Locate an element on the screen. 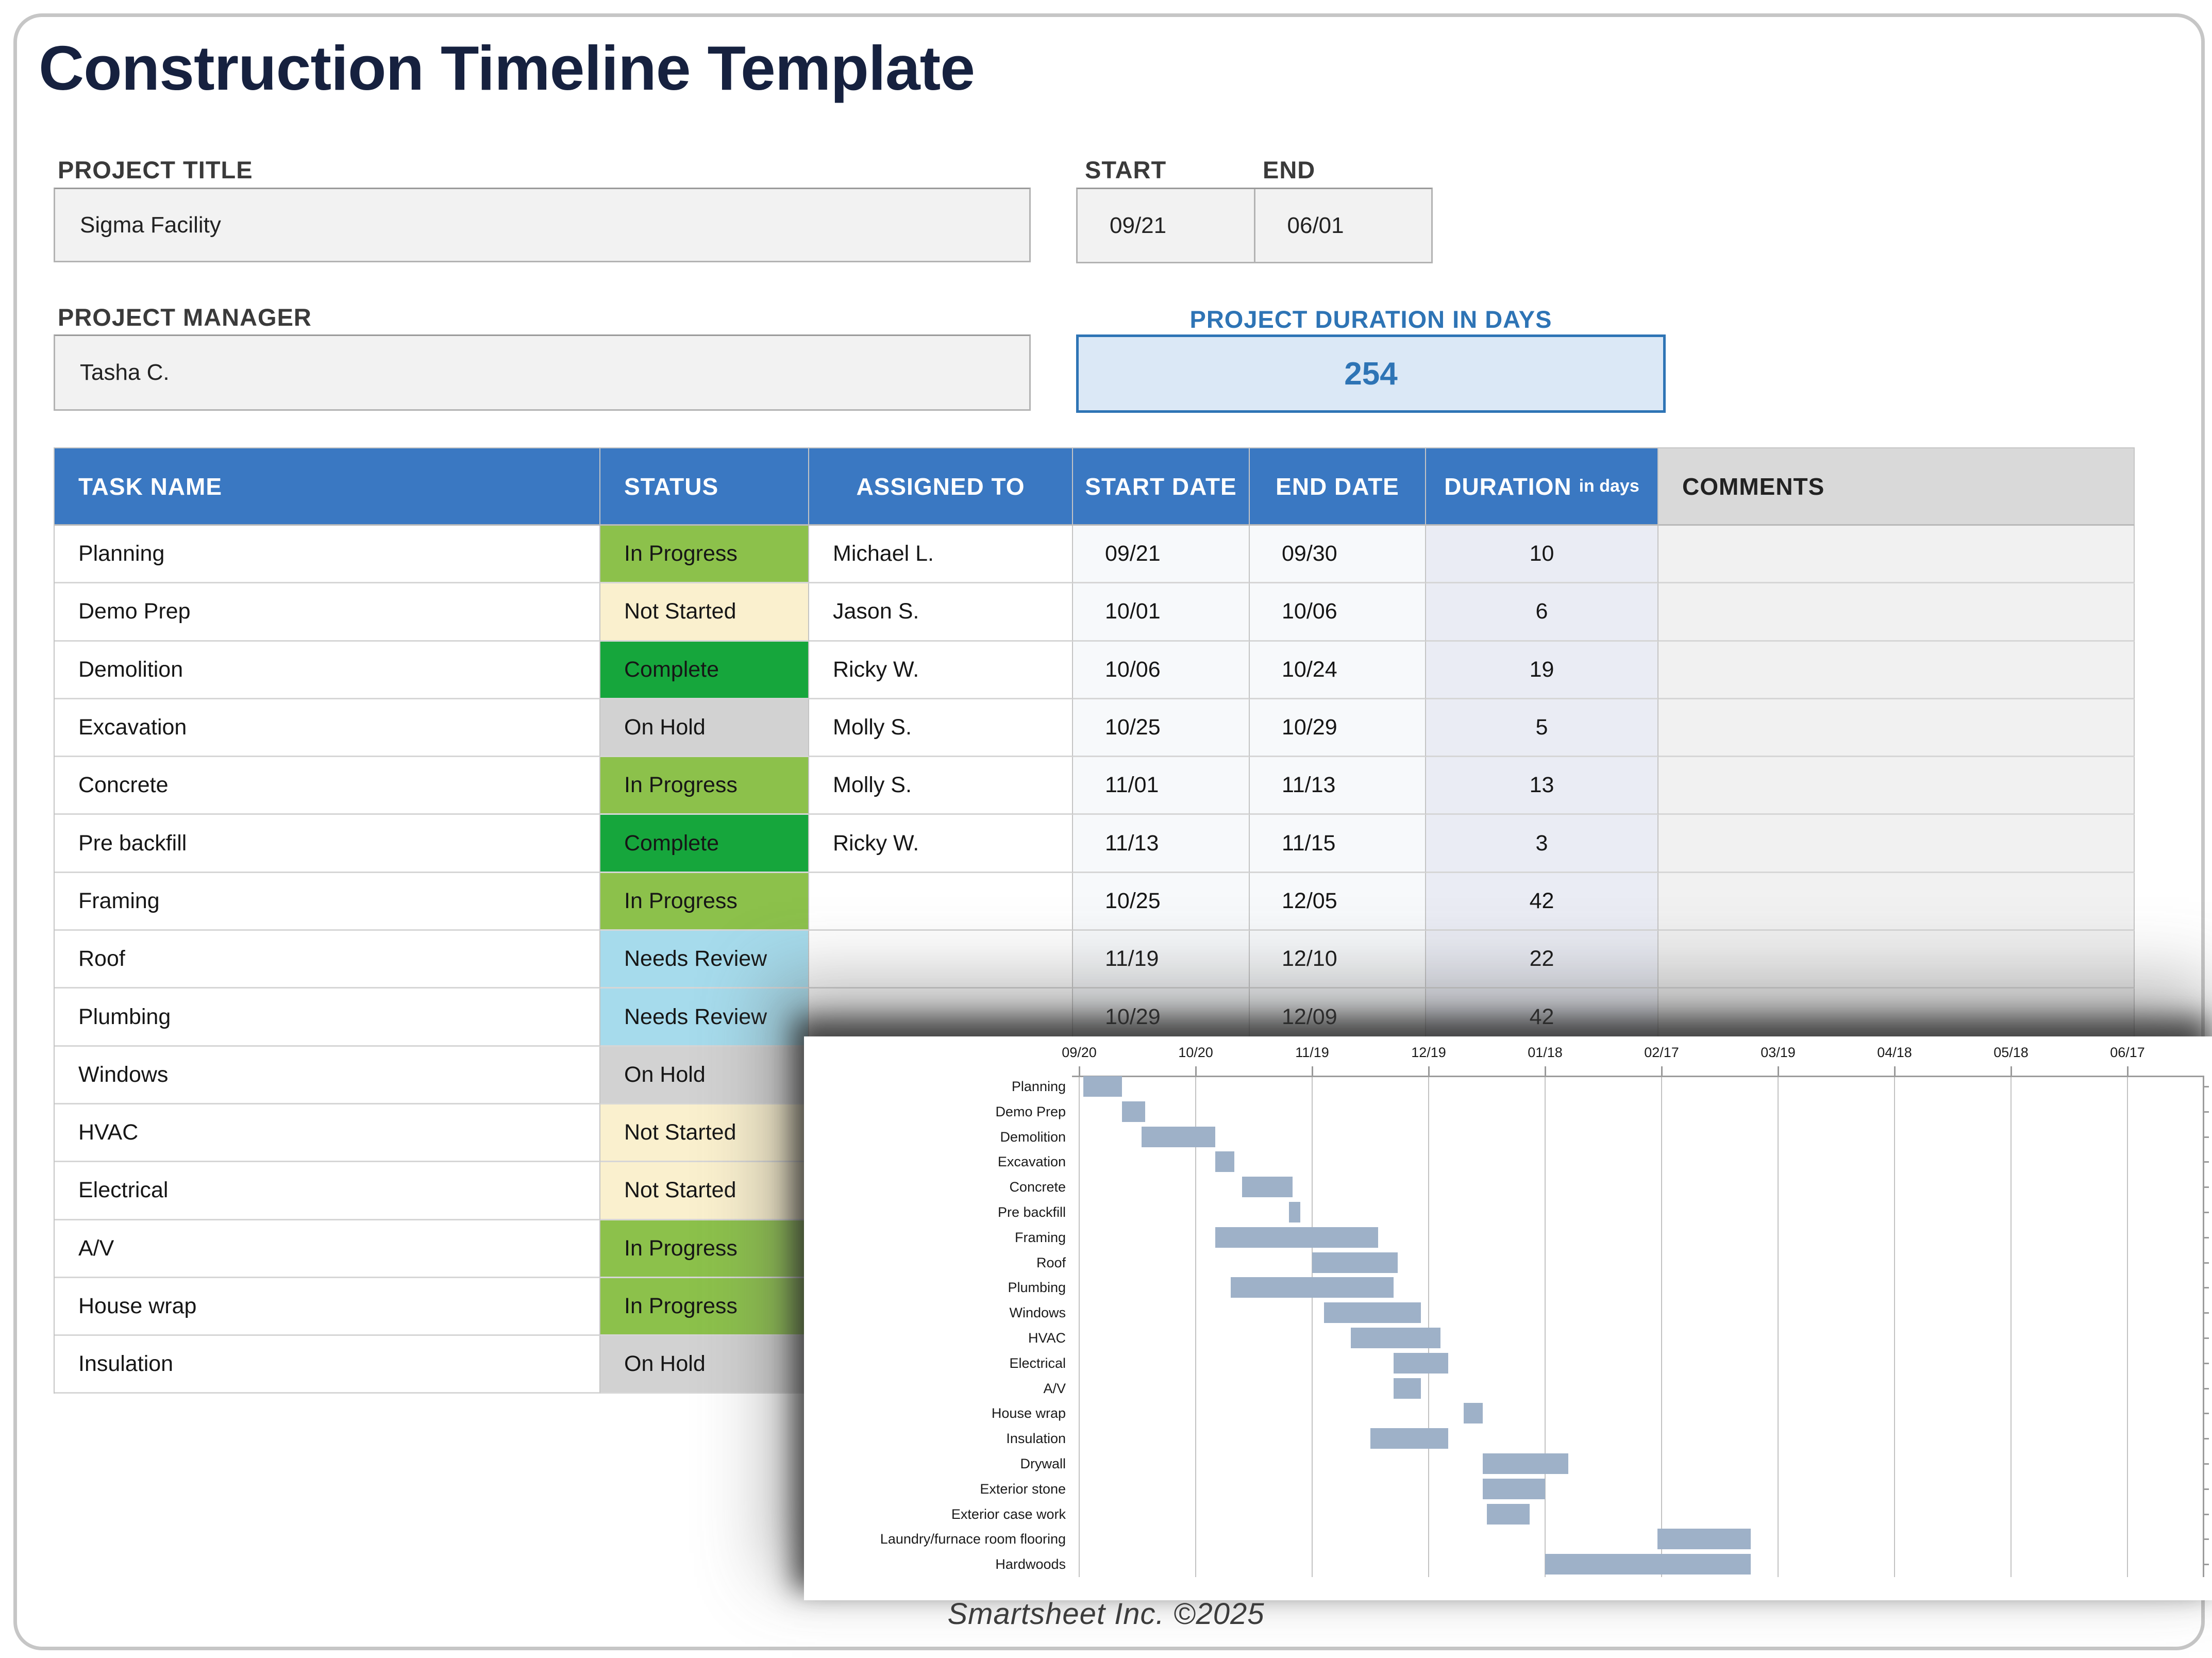 The height and width of the screenshot is (1658, 2212). gantt-axis-tick-label: 05/18 is located at coordinates (2011, 1052).